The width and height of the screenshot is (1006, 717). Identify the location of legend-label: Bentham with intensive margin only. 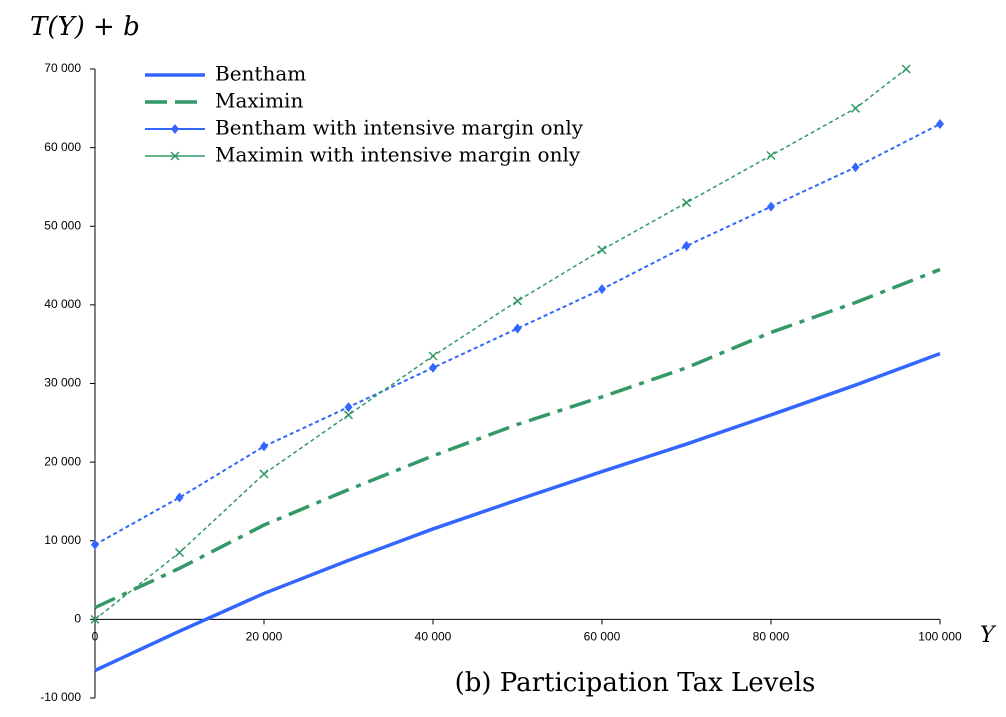
(399, 128).